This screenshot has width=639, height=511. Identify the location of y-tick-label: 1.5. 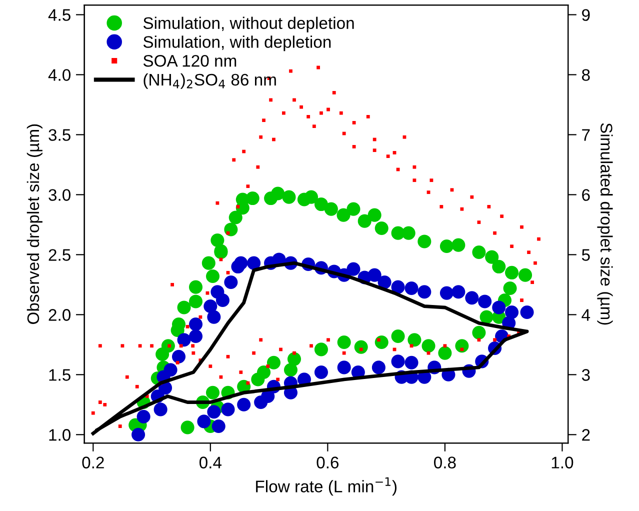
(59, 375).